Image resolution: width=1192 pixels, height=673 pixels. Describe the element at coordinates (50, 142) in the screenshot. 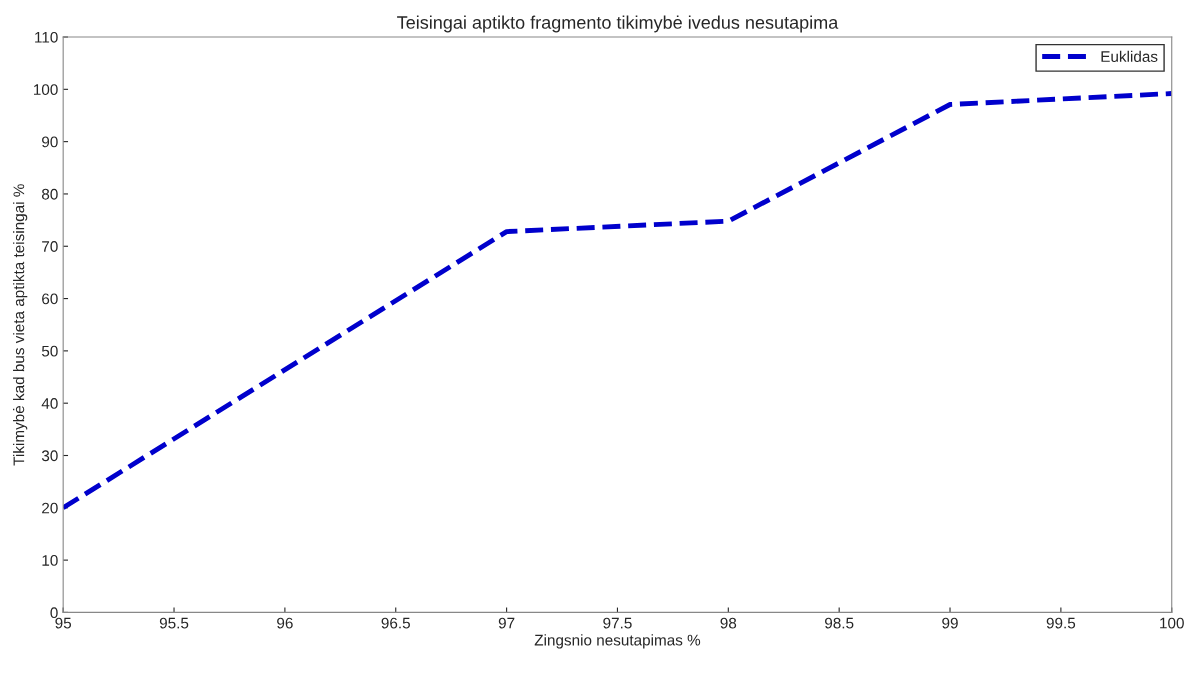

I see `y-tick-label: 90` at that location.